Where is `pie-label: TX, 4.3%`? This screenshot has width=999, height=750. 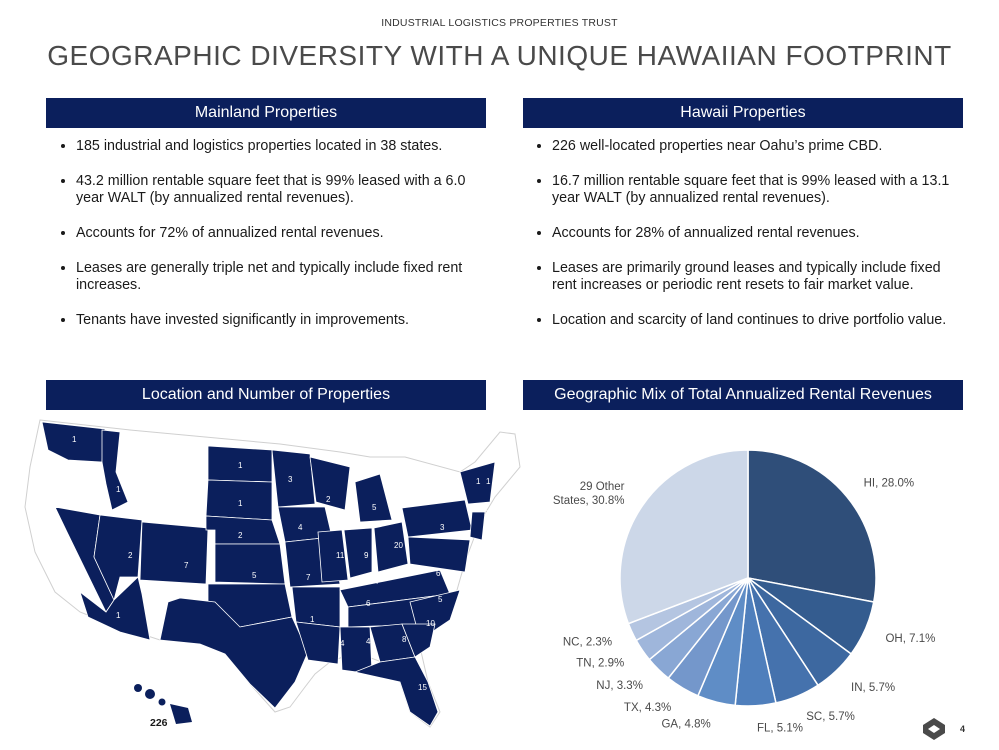 pie-label: TX, 4.3% is located at coordinates (647, 708).